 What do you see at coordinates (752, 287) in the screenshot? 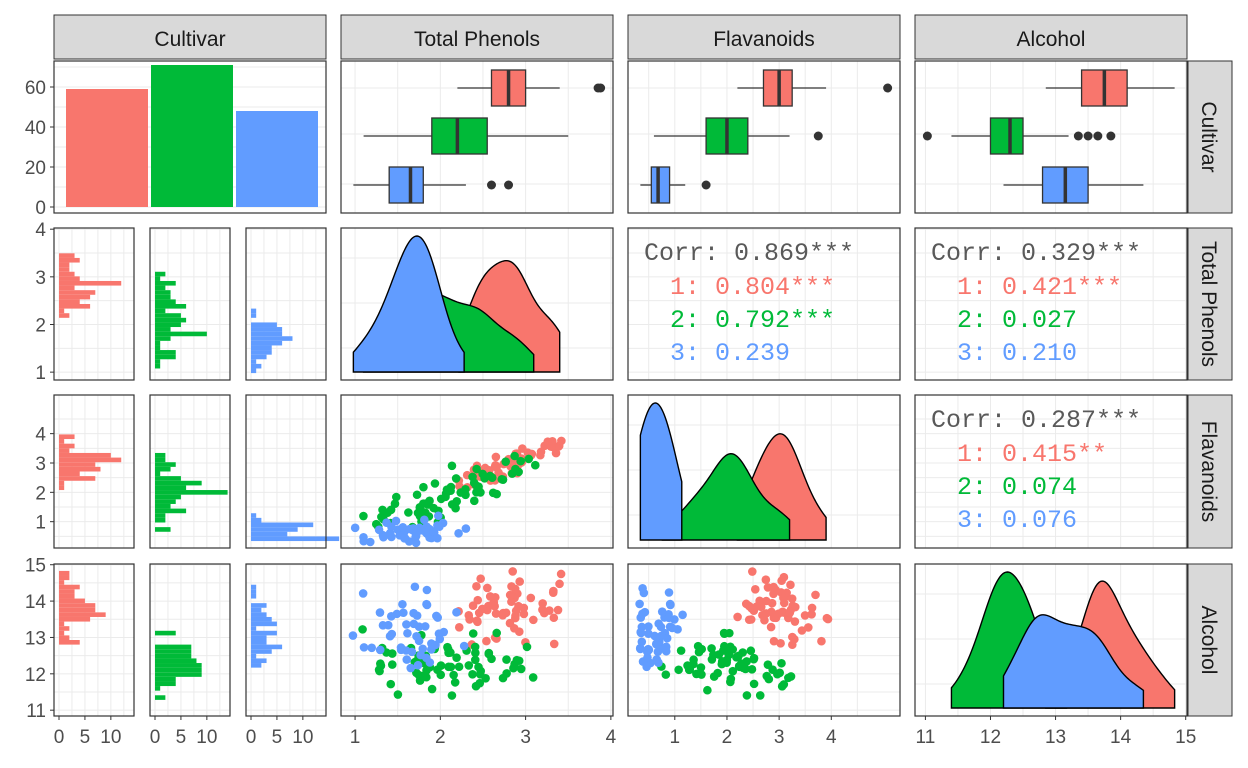
I see `corr-level-1: 1: 0.804***` at bounding box center [752, 287].